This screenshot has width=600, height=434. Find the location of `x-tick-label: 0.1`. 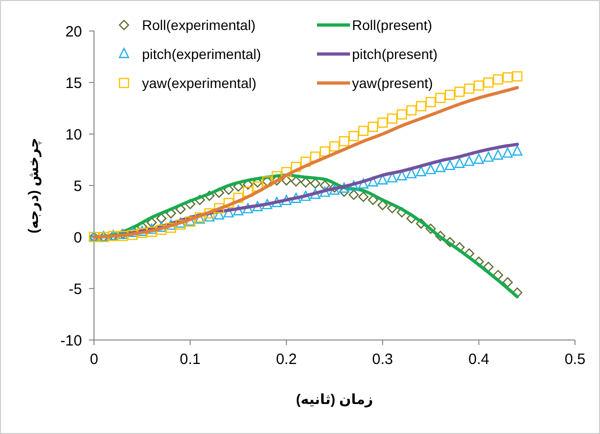

x-tick-label: 0.1 is located at coordinates (190, 359).